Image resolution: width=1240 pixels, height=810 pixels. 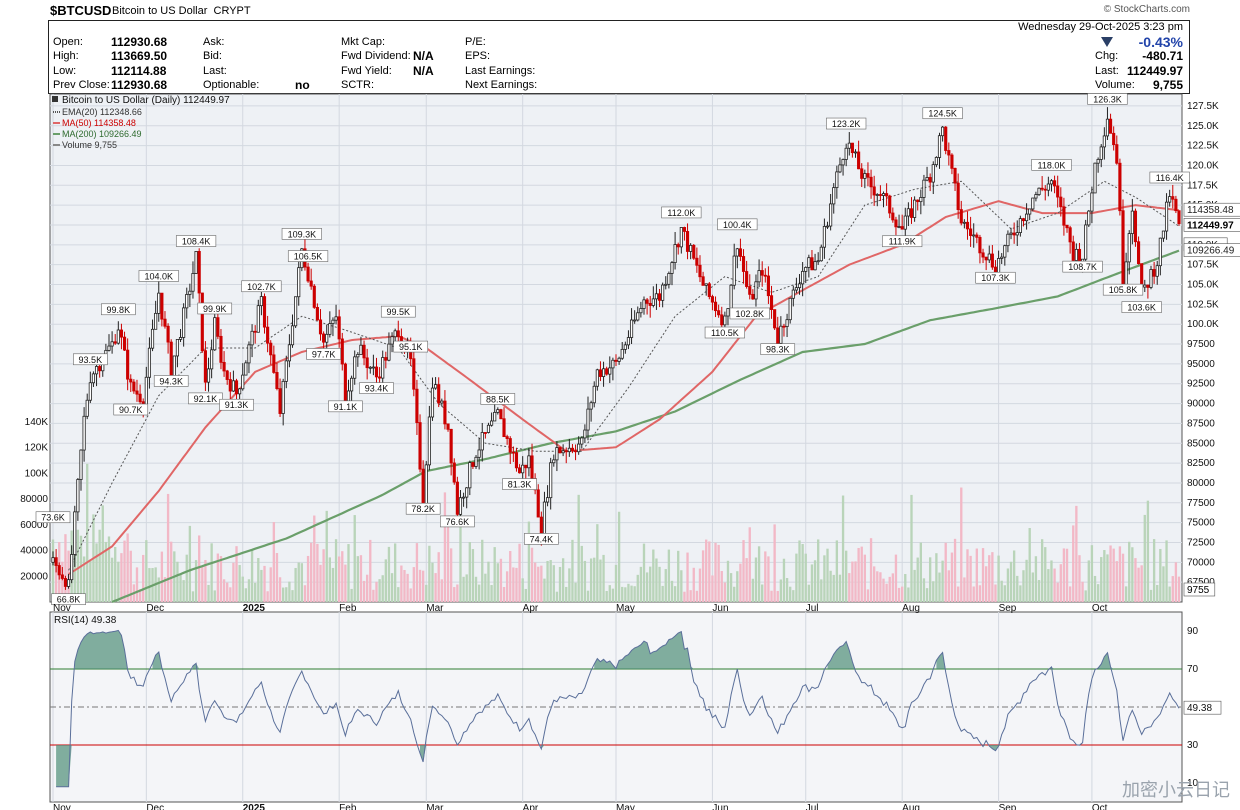 I want to click on volume-tick-label: 140K, so click(x=37, y=422).